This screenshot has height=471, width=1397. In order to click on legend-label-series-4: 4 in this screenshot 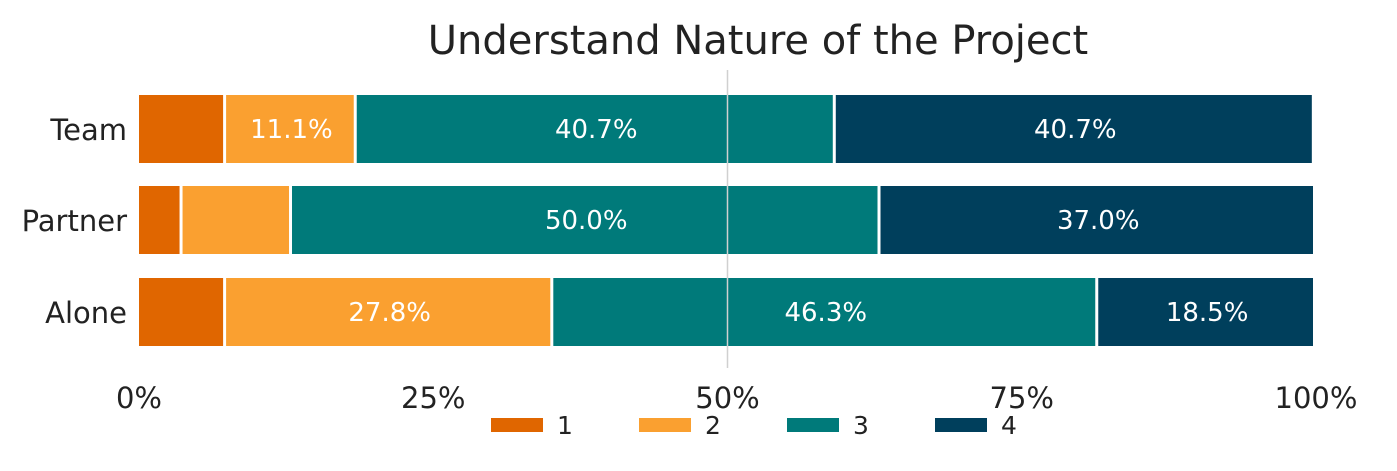, I will do `click(1009, 425)`.